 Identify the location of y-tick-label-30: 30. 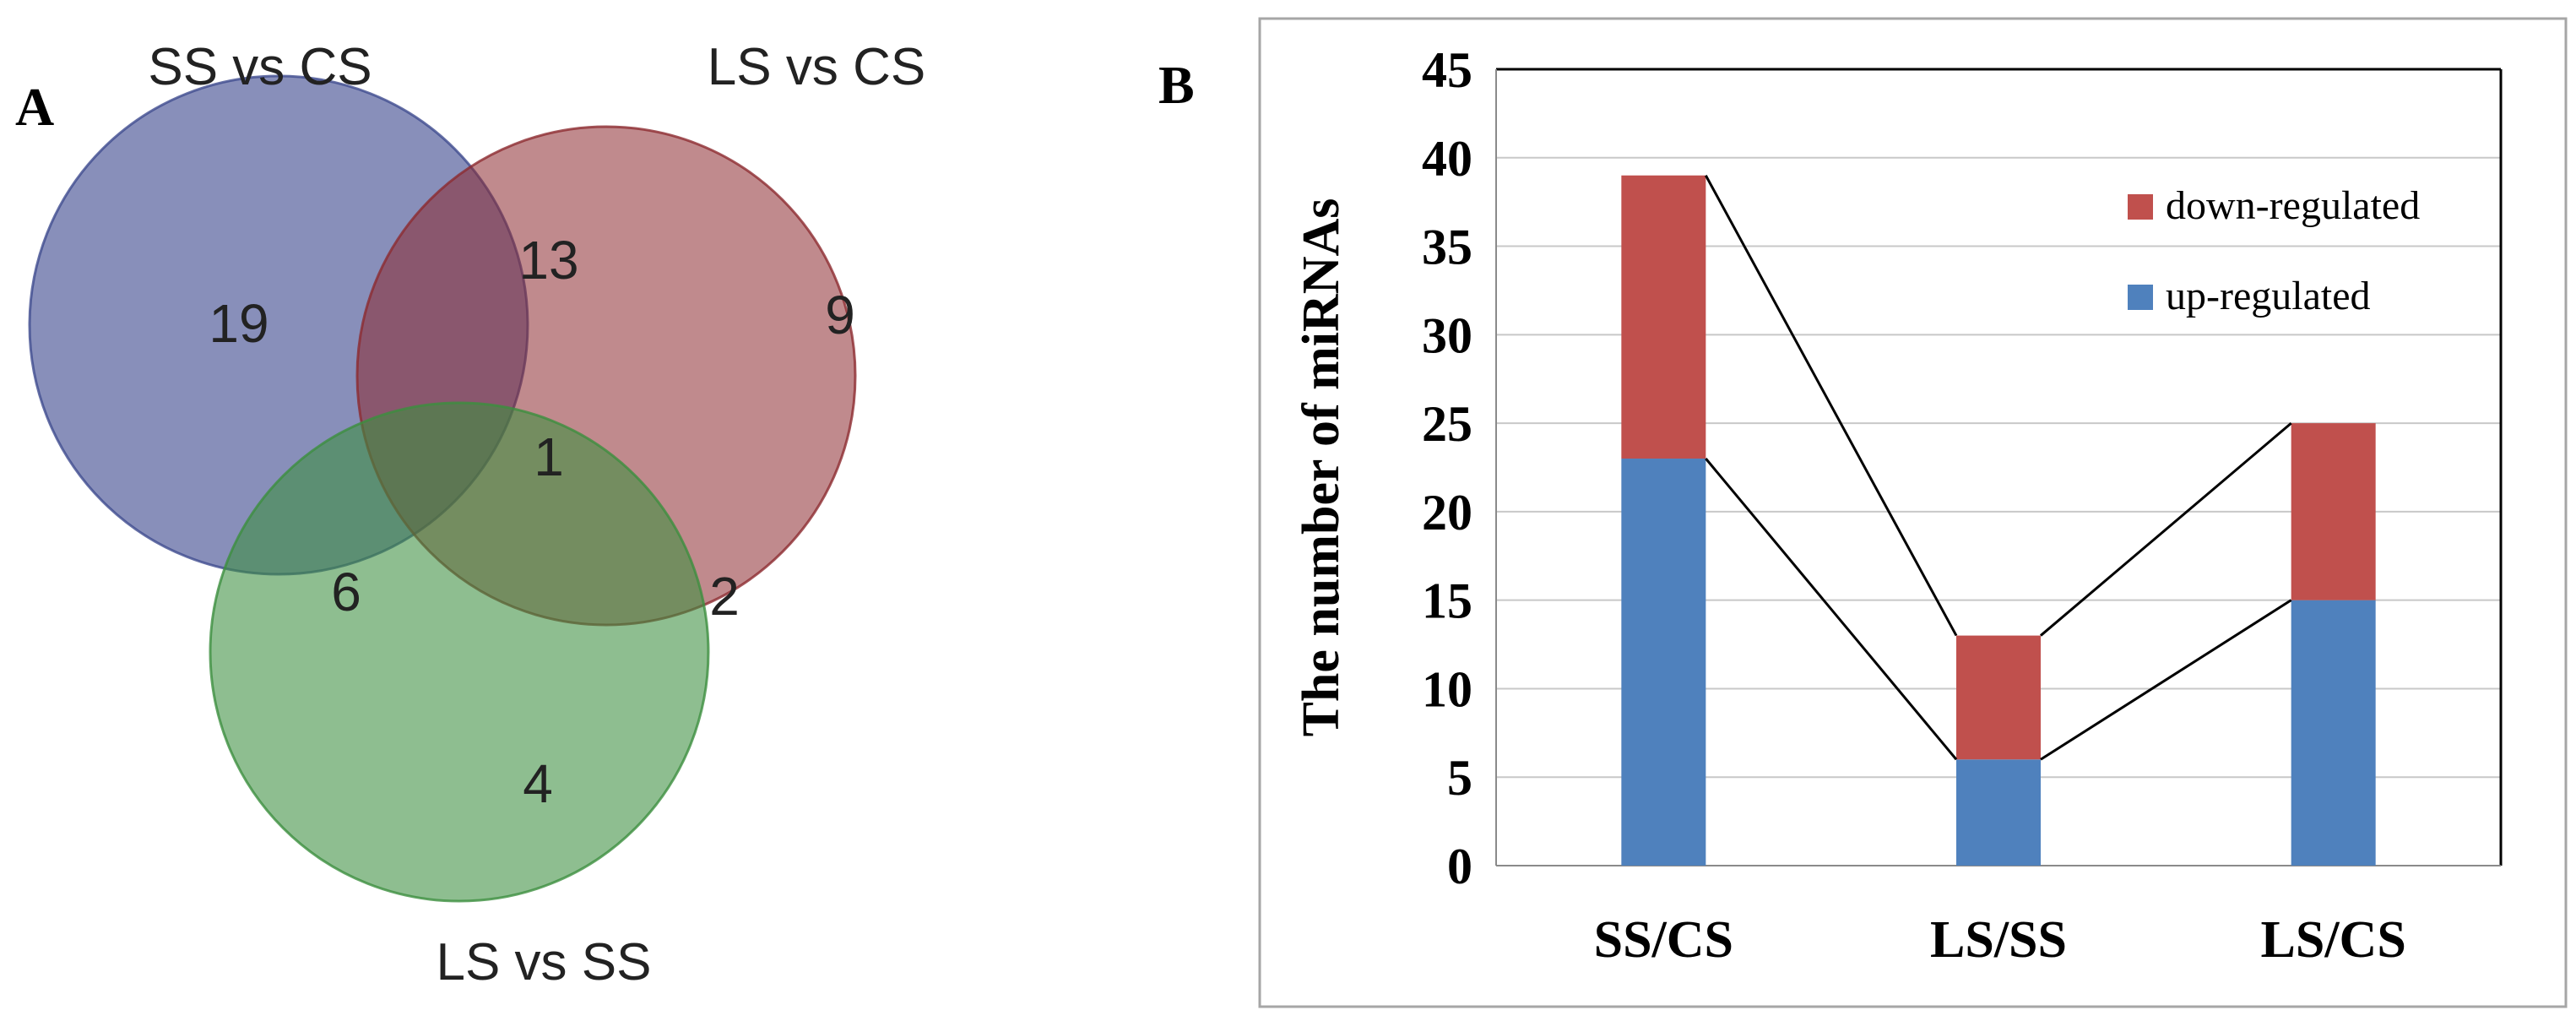
(1447, 335).